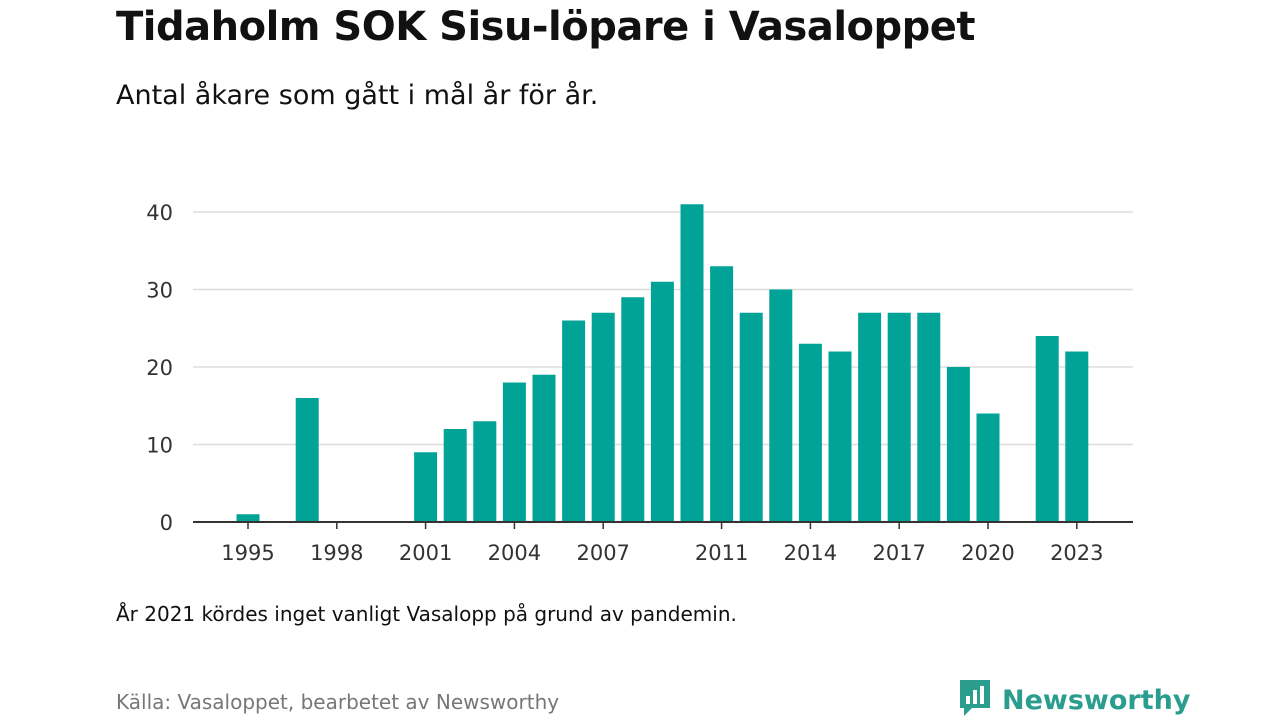 This screenshot has height=722, width=1280. Describe the element at coordinates (722, 394) in the screenshot. I see `bar-2011` at that location.